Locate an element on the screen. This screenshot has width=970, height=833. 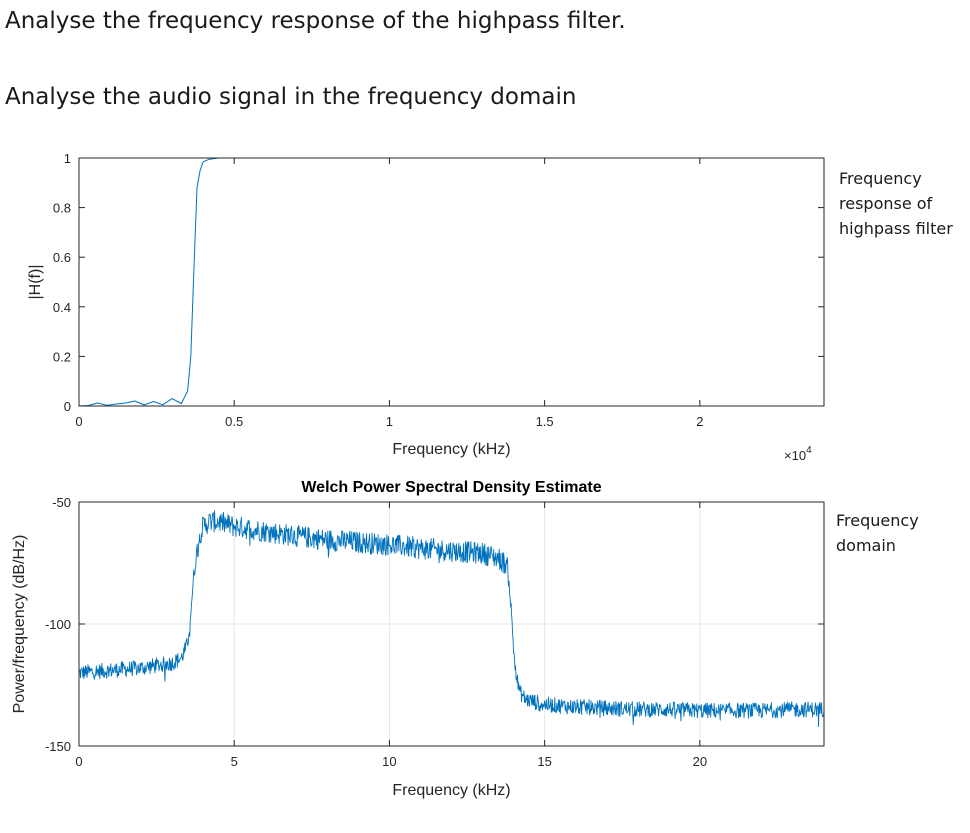
chart-title: Welch Power Spectral Density Estimate is located at coordinates (451, 487).